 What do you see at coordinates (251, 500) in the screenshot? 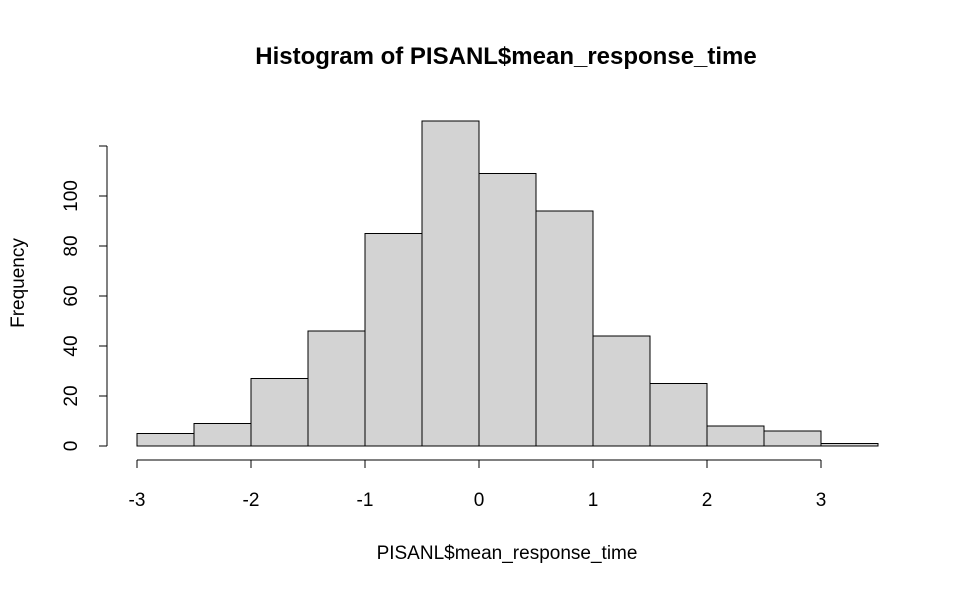
I see `x-tick-label: -2` at bounding box center [251, 500].